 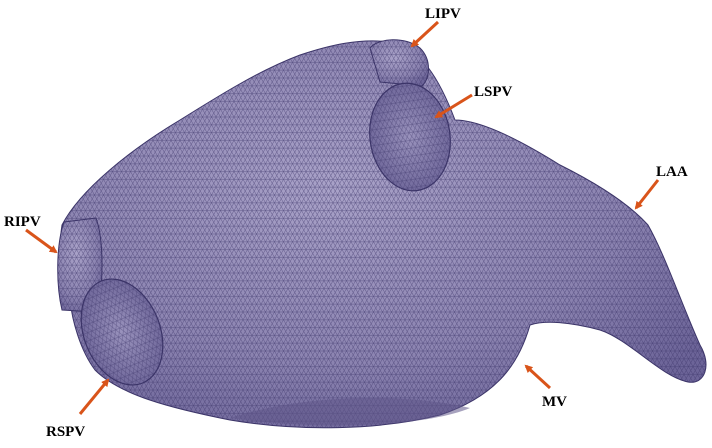 What do you see at coordinates (41, 241) in the screenshot?
I see `arrow-ripv` at bounding box center [41, 241].